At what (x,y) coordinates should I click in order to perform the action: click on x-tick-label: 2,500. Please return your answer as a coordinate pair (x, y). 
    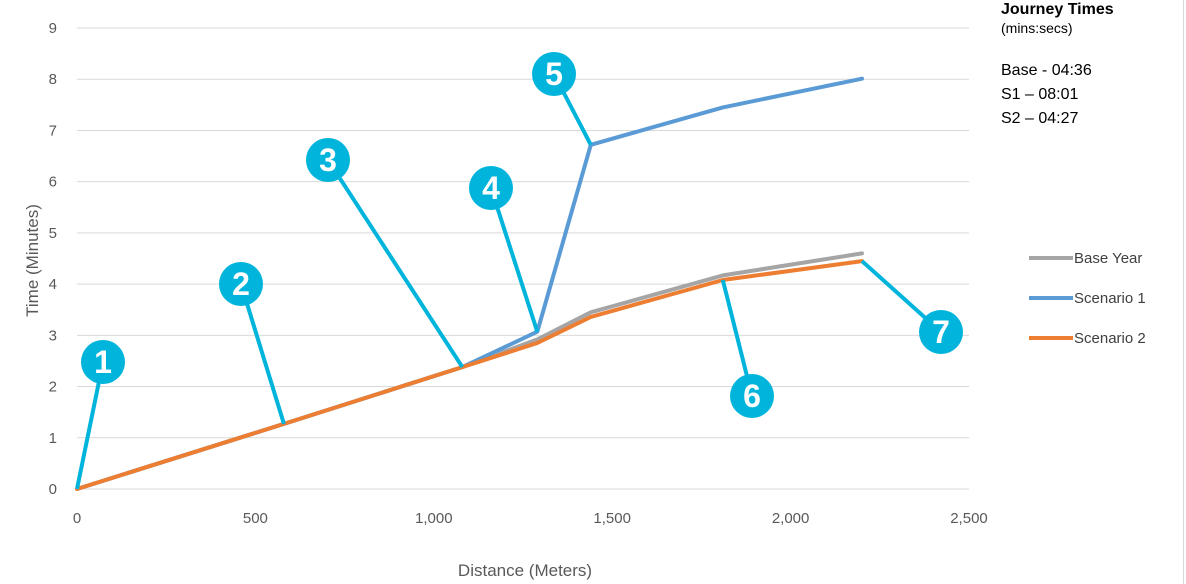
    Looking at the image, I should click on (969, 518).